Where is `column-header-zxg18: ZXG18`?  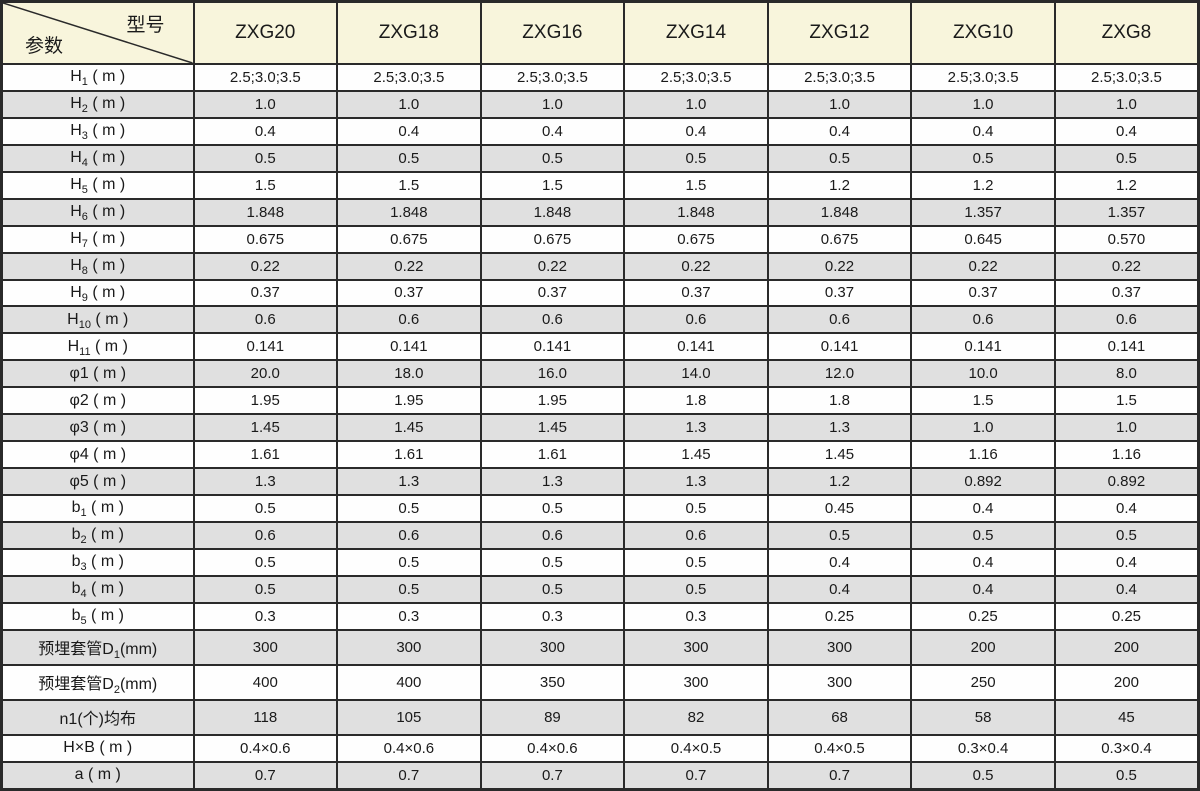 column-header-zxg18: ZXG18 is located at coordinates (409, 32).